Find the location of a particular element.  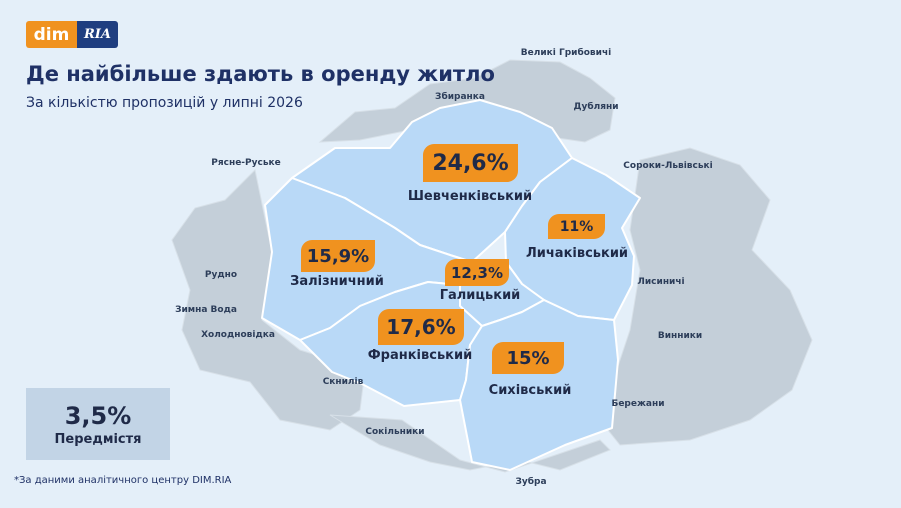

logo-ria: RIA is located at coordinates (97, 34).